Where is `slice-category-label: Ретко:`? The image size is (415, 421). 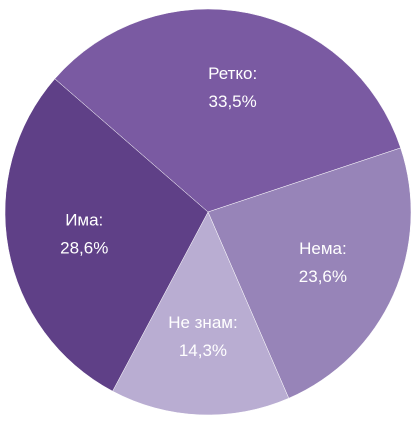 slice-category-label: Ретко: is located at coordinates (232, 73).